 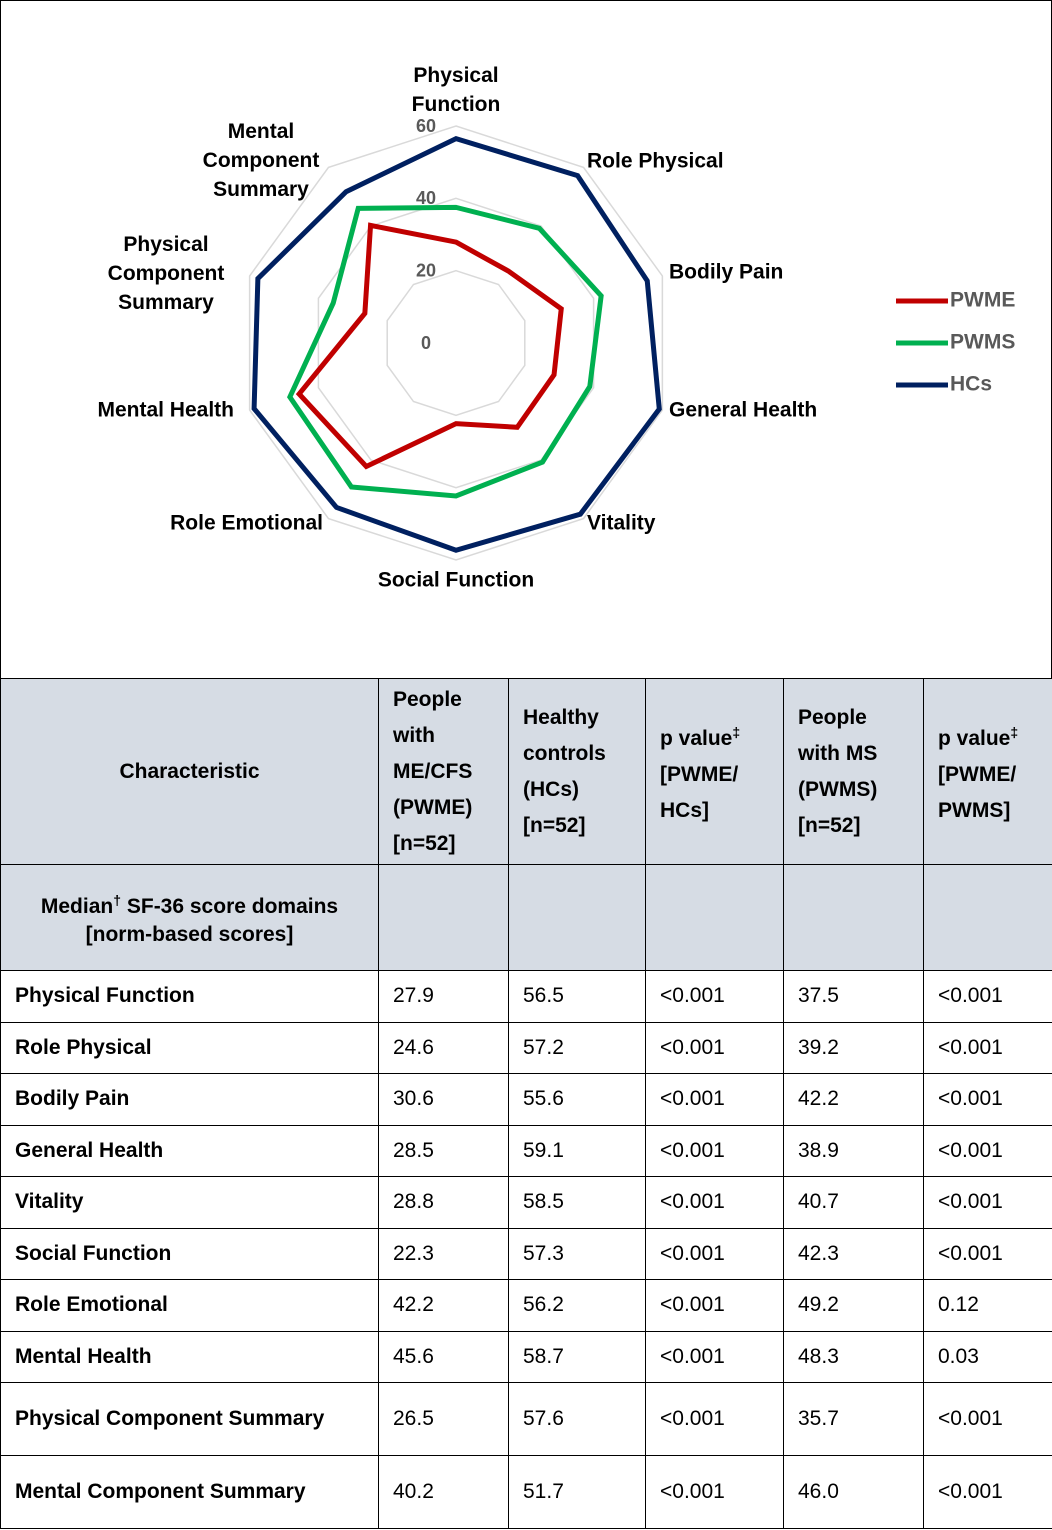 I want to click on r-tick-label: 0, so click(x=426, y=343).